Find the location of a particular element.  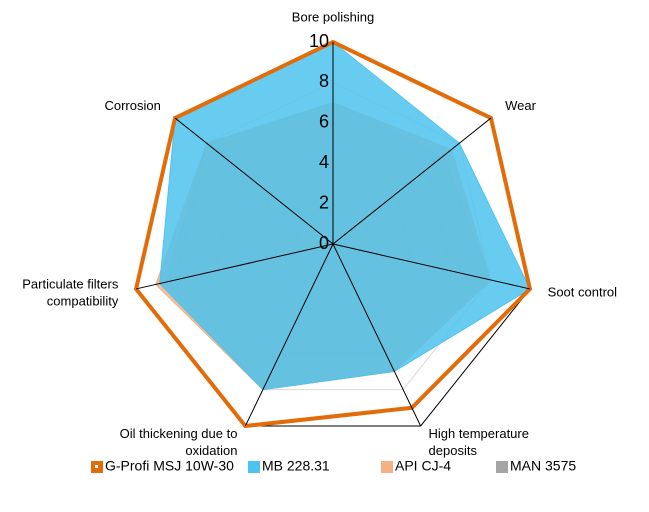

category-label: Bore polishing is located at coordinates (333, 16).